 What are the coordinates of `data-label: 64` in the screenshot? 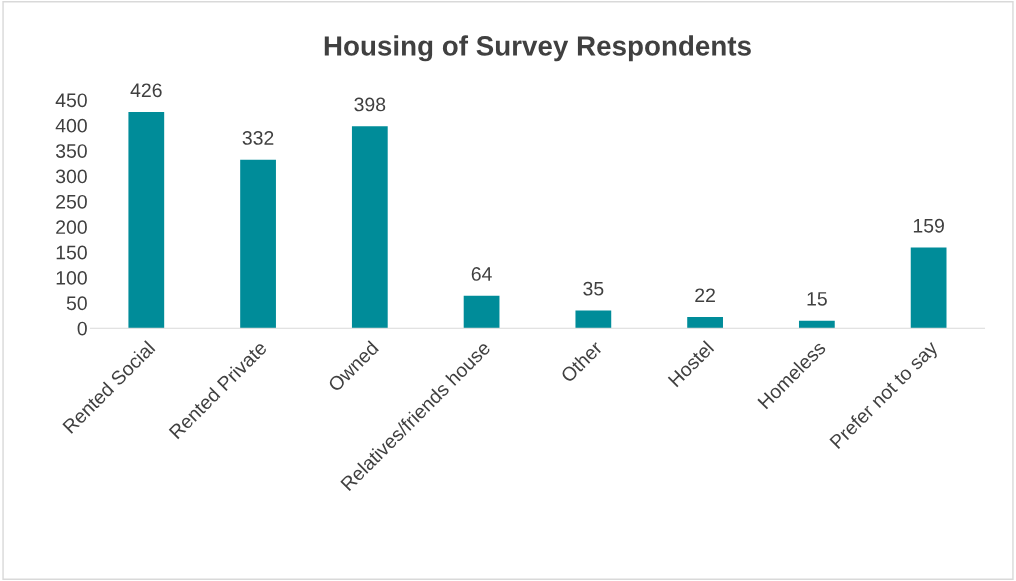 It's located at (481, 274).